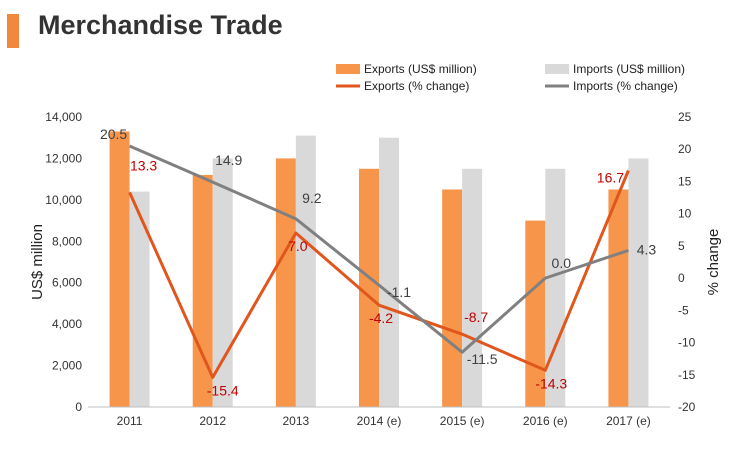 The image size is (750, 451). I want to click on x-tick-label: 2017 (e), so click(628, 421).